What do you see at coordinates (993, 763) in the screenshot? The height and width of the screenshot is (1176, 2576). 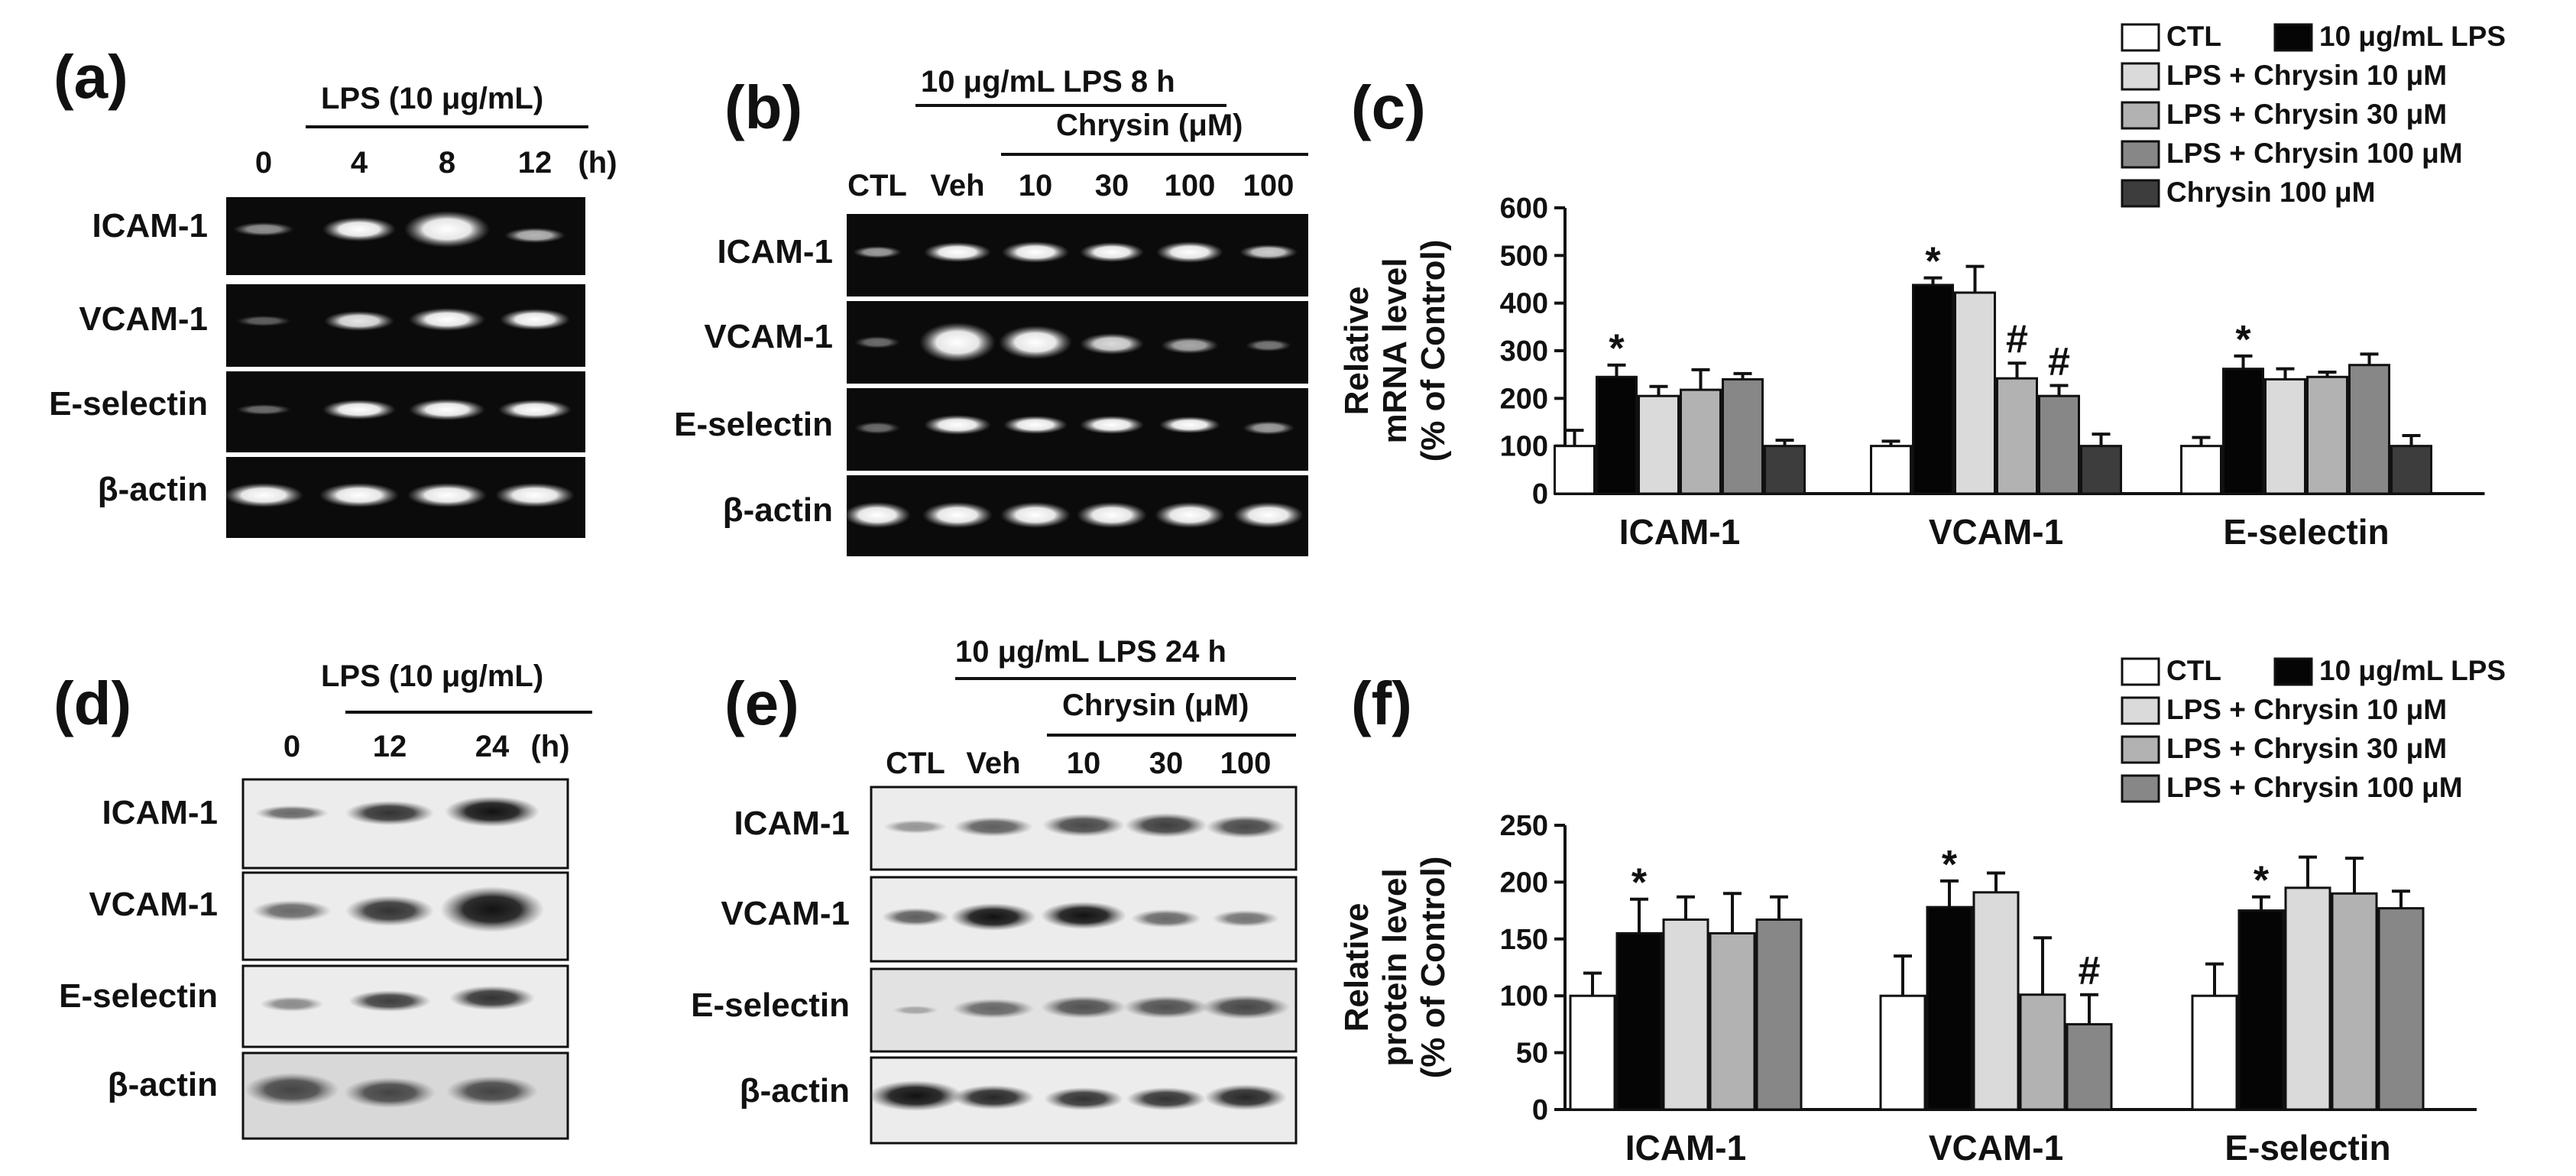 I see `panel-e-lane-1: Veh` at bounding box center [993, 763].